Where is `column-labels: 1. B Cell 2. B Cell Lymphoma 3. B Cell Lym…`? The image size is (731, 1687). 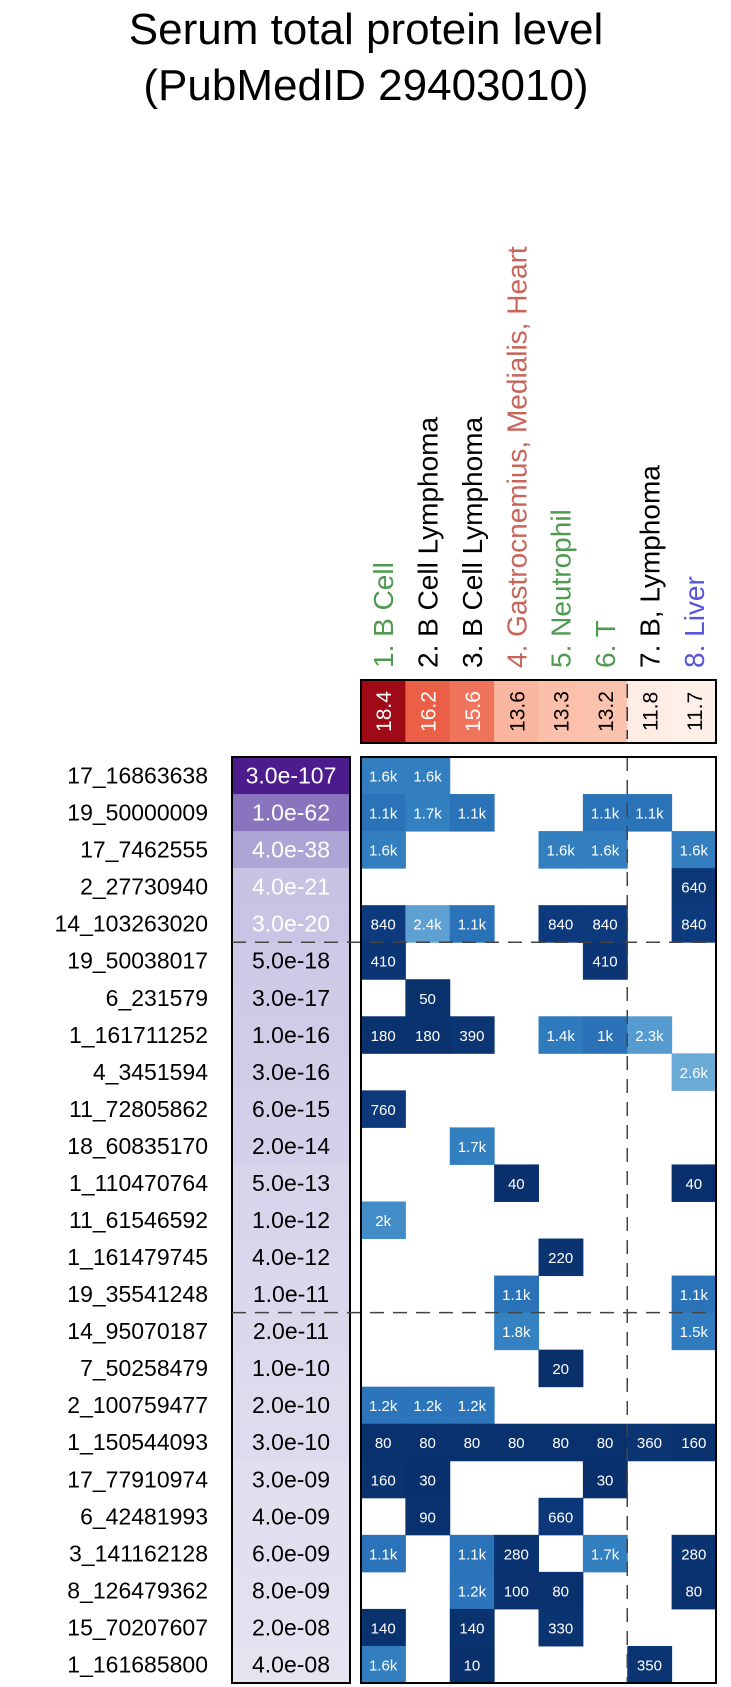
column-labels: 1. B Cell 2. B Cell Lymphoma 3. B Cell Lym… is located at coordinates (539, 457).